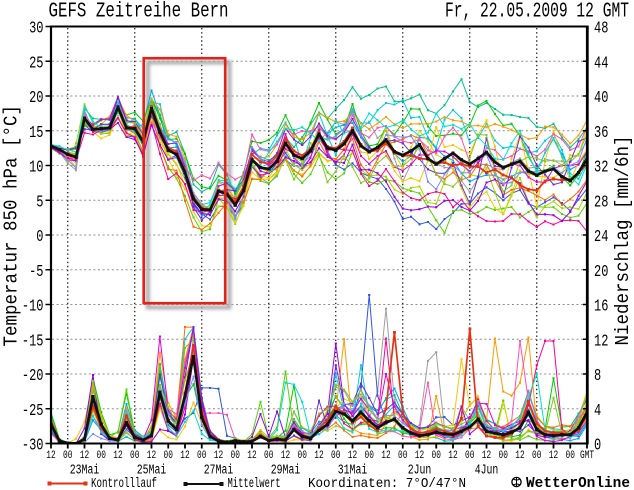 This screenshot has width=634, height=490. What do you see at coordinates (601, 62) in the screenshot?
I see `svg-text: 44` at bounding box center [601, 62].